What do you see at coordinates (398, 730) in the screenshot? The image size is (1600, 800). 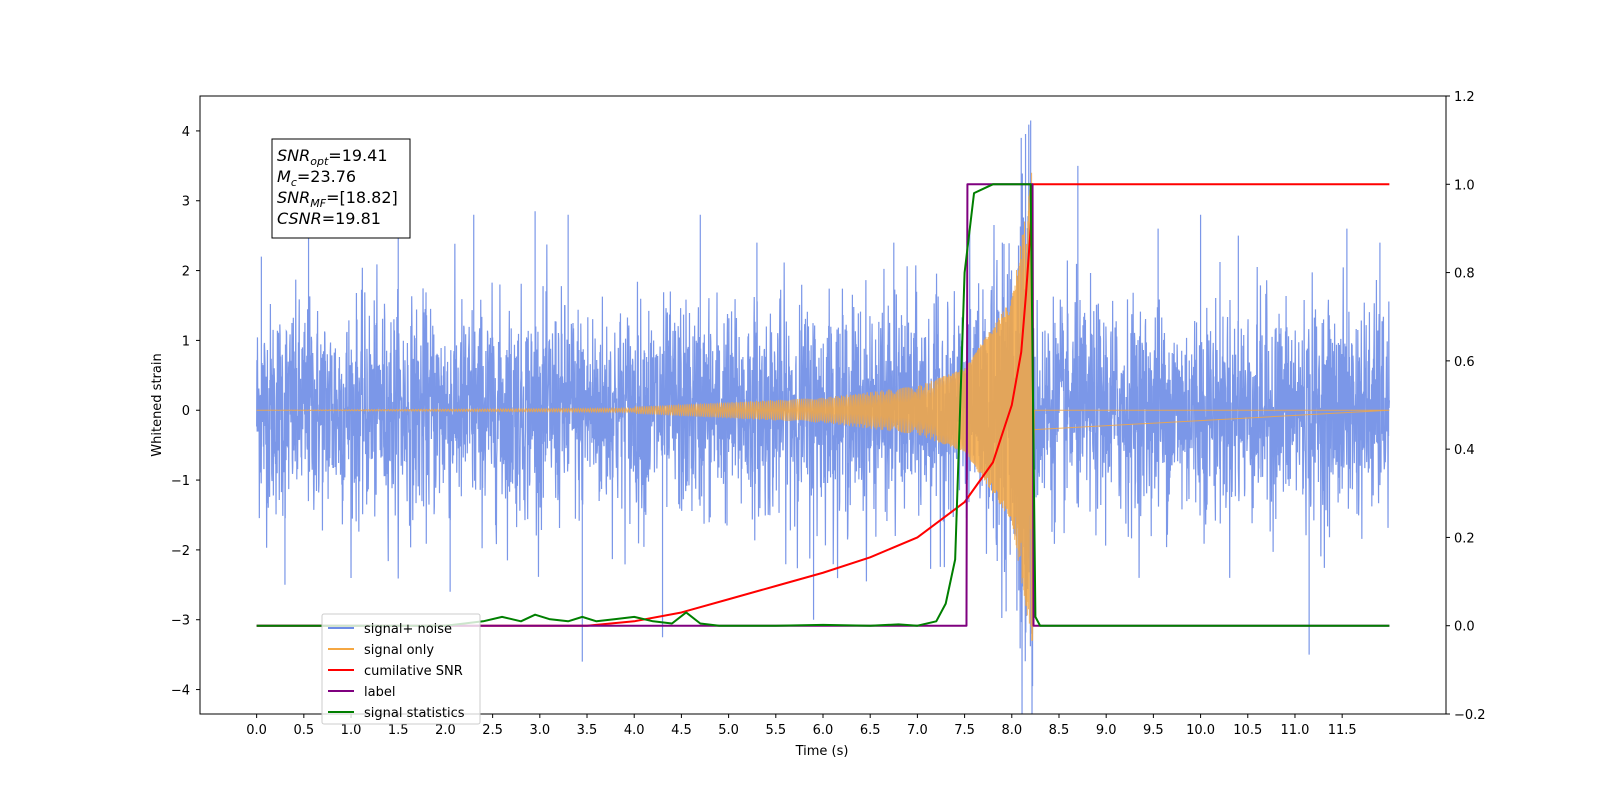 I see `x-tick-label: 1.5` at bounding box center [398, 730].